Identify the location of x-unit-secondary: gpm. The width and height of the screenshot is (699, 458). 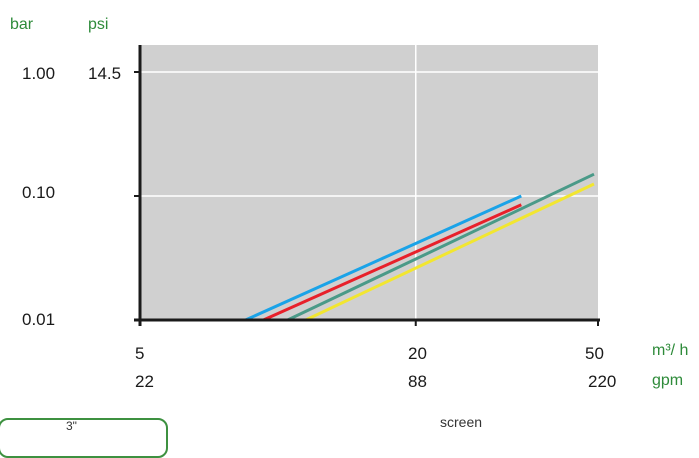
(668, 380).